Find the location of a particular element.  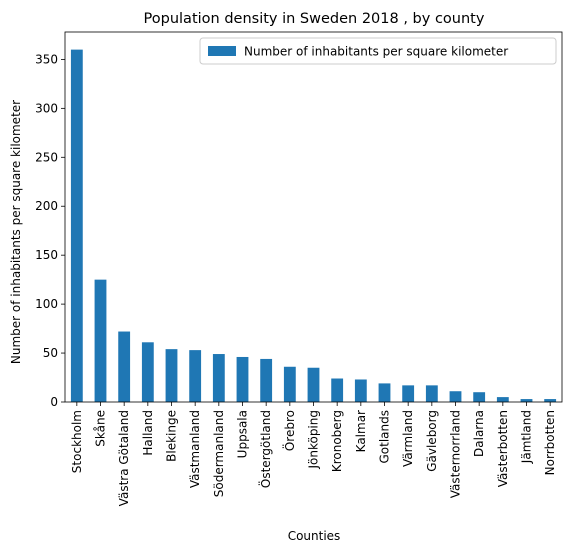

x-tick-label: Blekinge is located at coordinates (172, 436).